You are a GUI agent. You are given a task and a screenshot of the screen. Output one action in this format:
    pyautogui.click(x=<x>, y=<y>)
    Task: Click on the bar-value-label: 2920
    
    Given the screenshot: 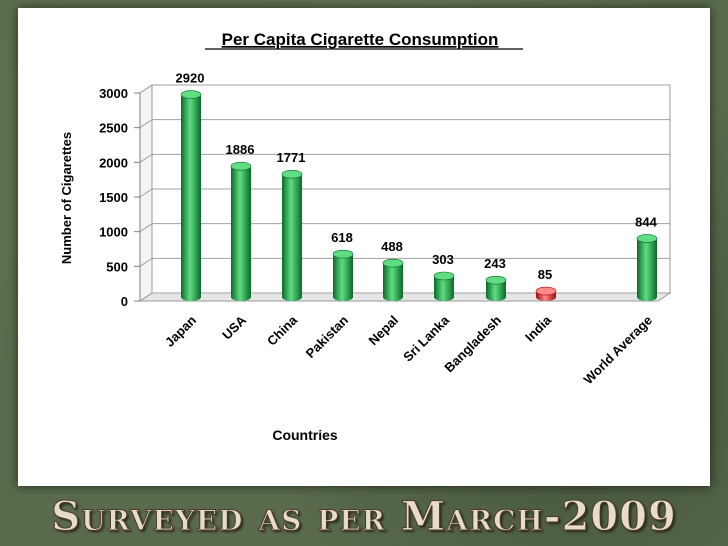 What is the action you would take?
    pyautogui.click(x=190, y=78)
    